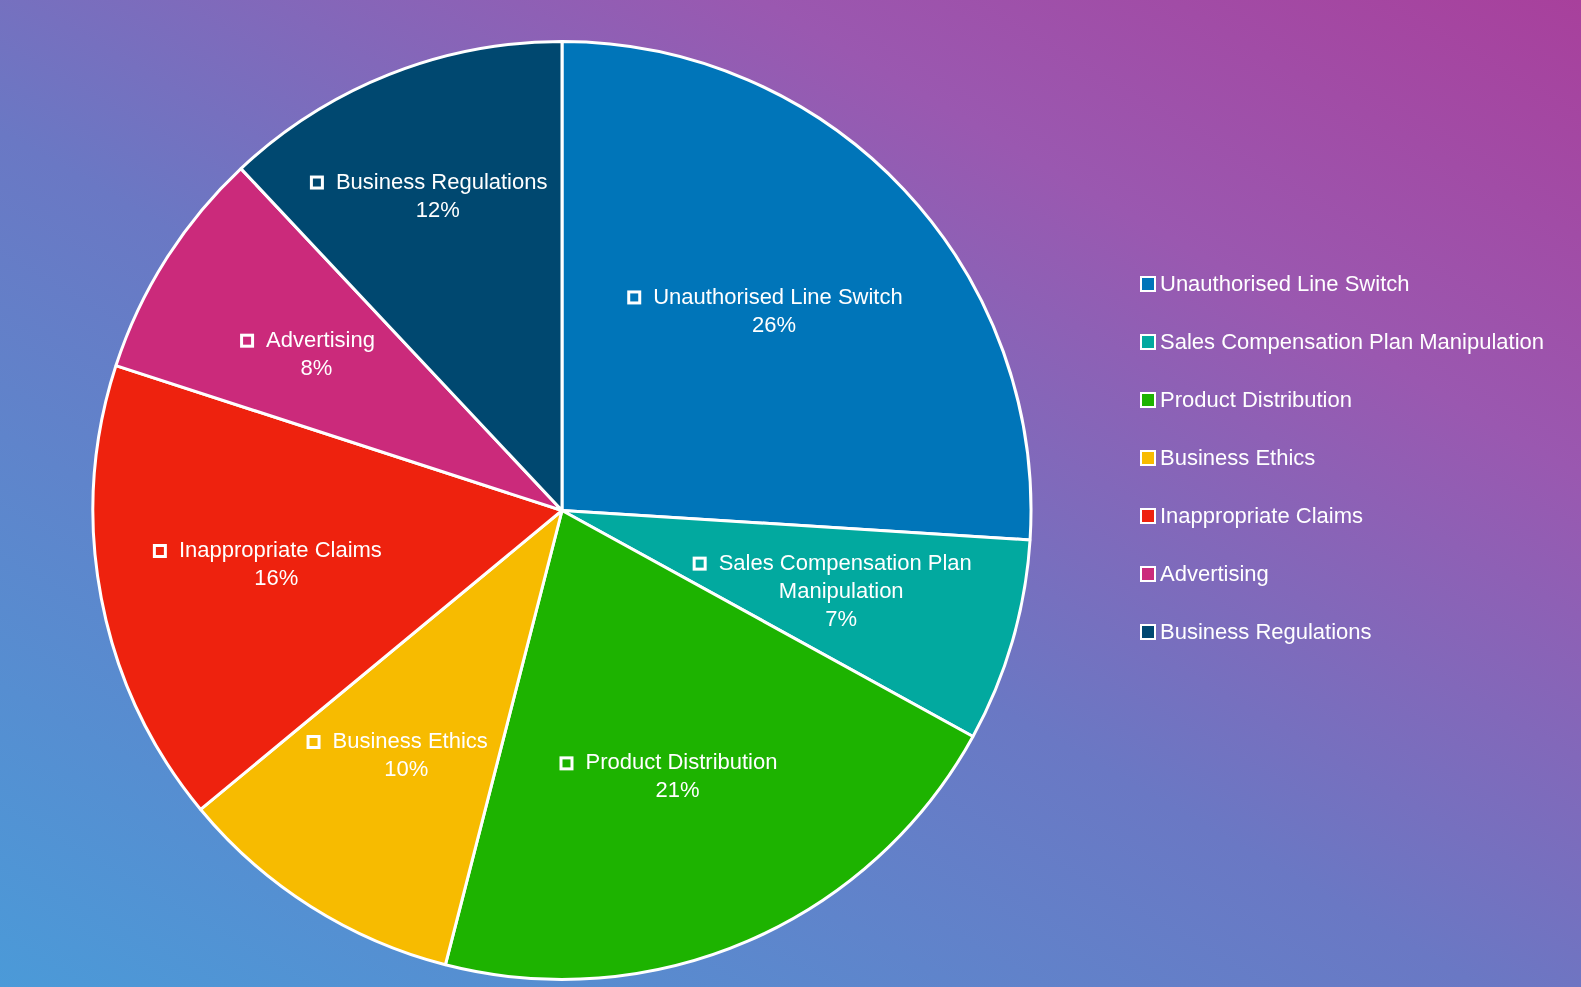 The height and width of the screenshot is (987, 1581). Describe the element at coordinates (280, 550) in the screenshot. I see `legend-label: Inappropriate Claims` at that location.